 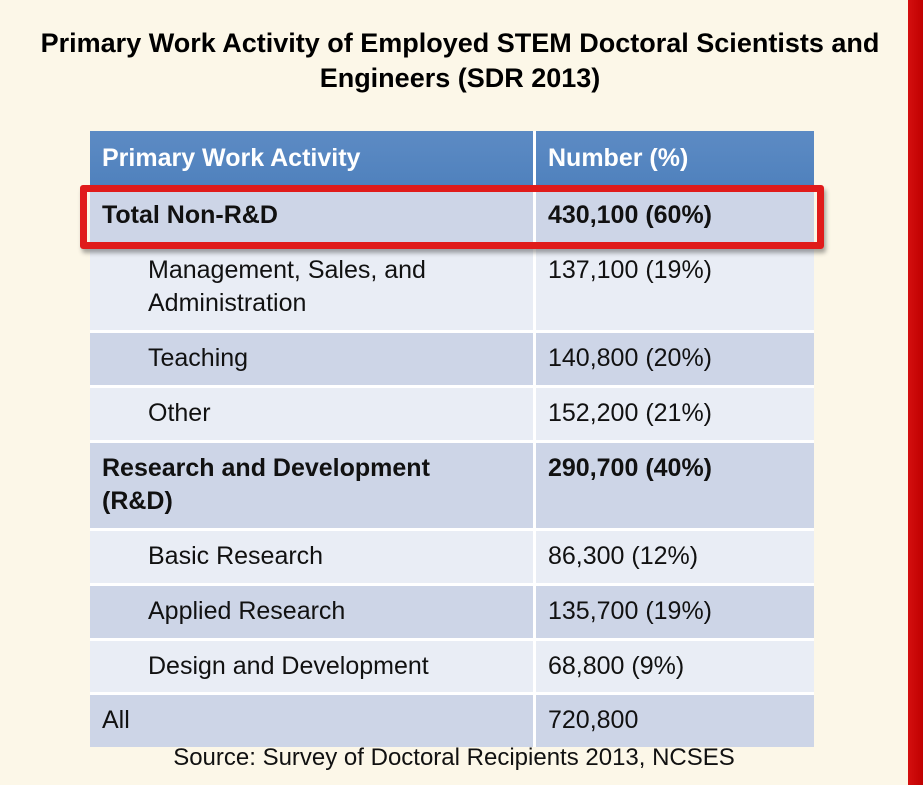 I want to click on activity-cell: Research and Development (R&D), so click(x=313, y=485).